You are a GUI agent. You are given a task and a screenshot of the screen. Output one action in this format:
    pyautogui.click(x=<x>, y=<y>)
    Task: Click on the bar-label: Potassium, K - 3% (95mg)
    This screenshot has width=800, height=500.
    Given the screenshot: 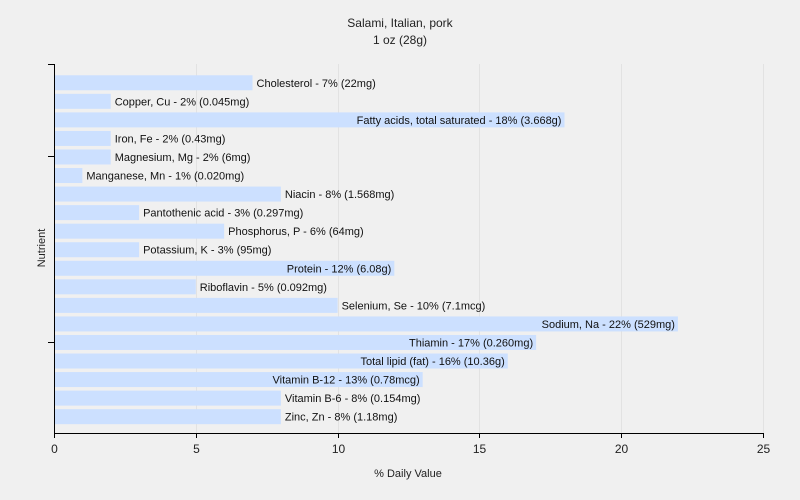 What is the action you would take?
    pyautogui.click(x=207, y=251)
    